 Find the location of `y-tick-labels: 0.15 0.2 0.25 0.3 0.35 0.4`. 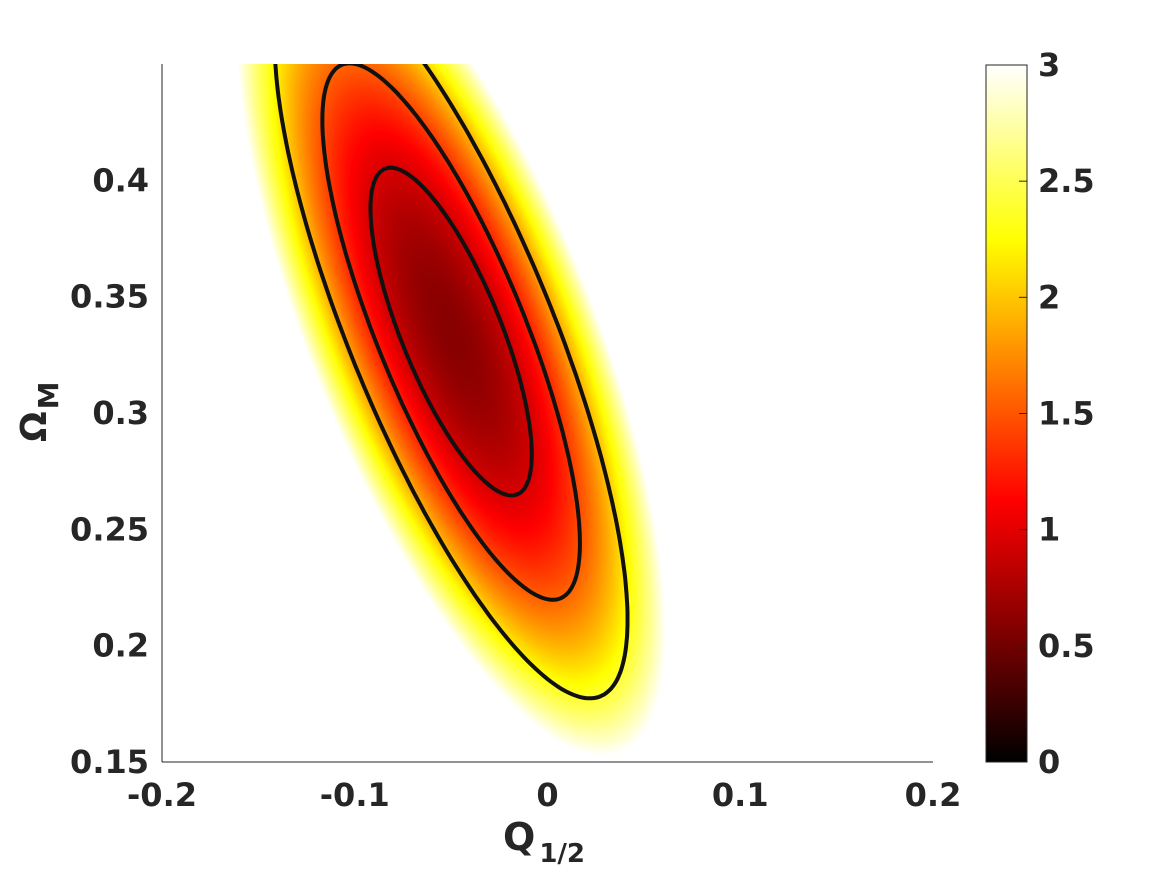

y-tick-labels: 0.15 0.2 0.25 0.3 0.35 0.4 is located at coordinates (109, 471).